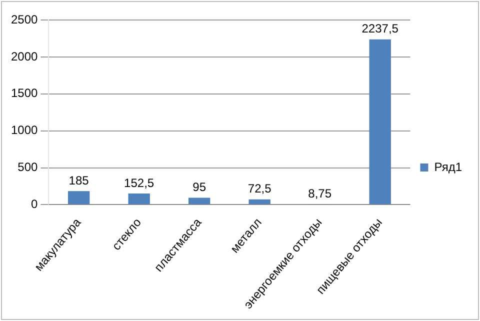  What do you see at coordinates (199, 187) in the screenshot?
I see `data-label: 95` at bounding box center [199, 187].